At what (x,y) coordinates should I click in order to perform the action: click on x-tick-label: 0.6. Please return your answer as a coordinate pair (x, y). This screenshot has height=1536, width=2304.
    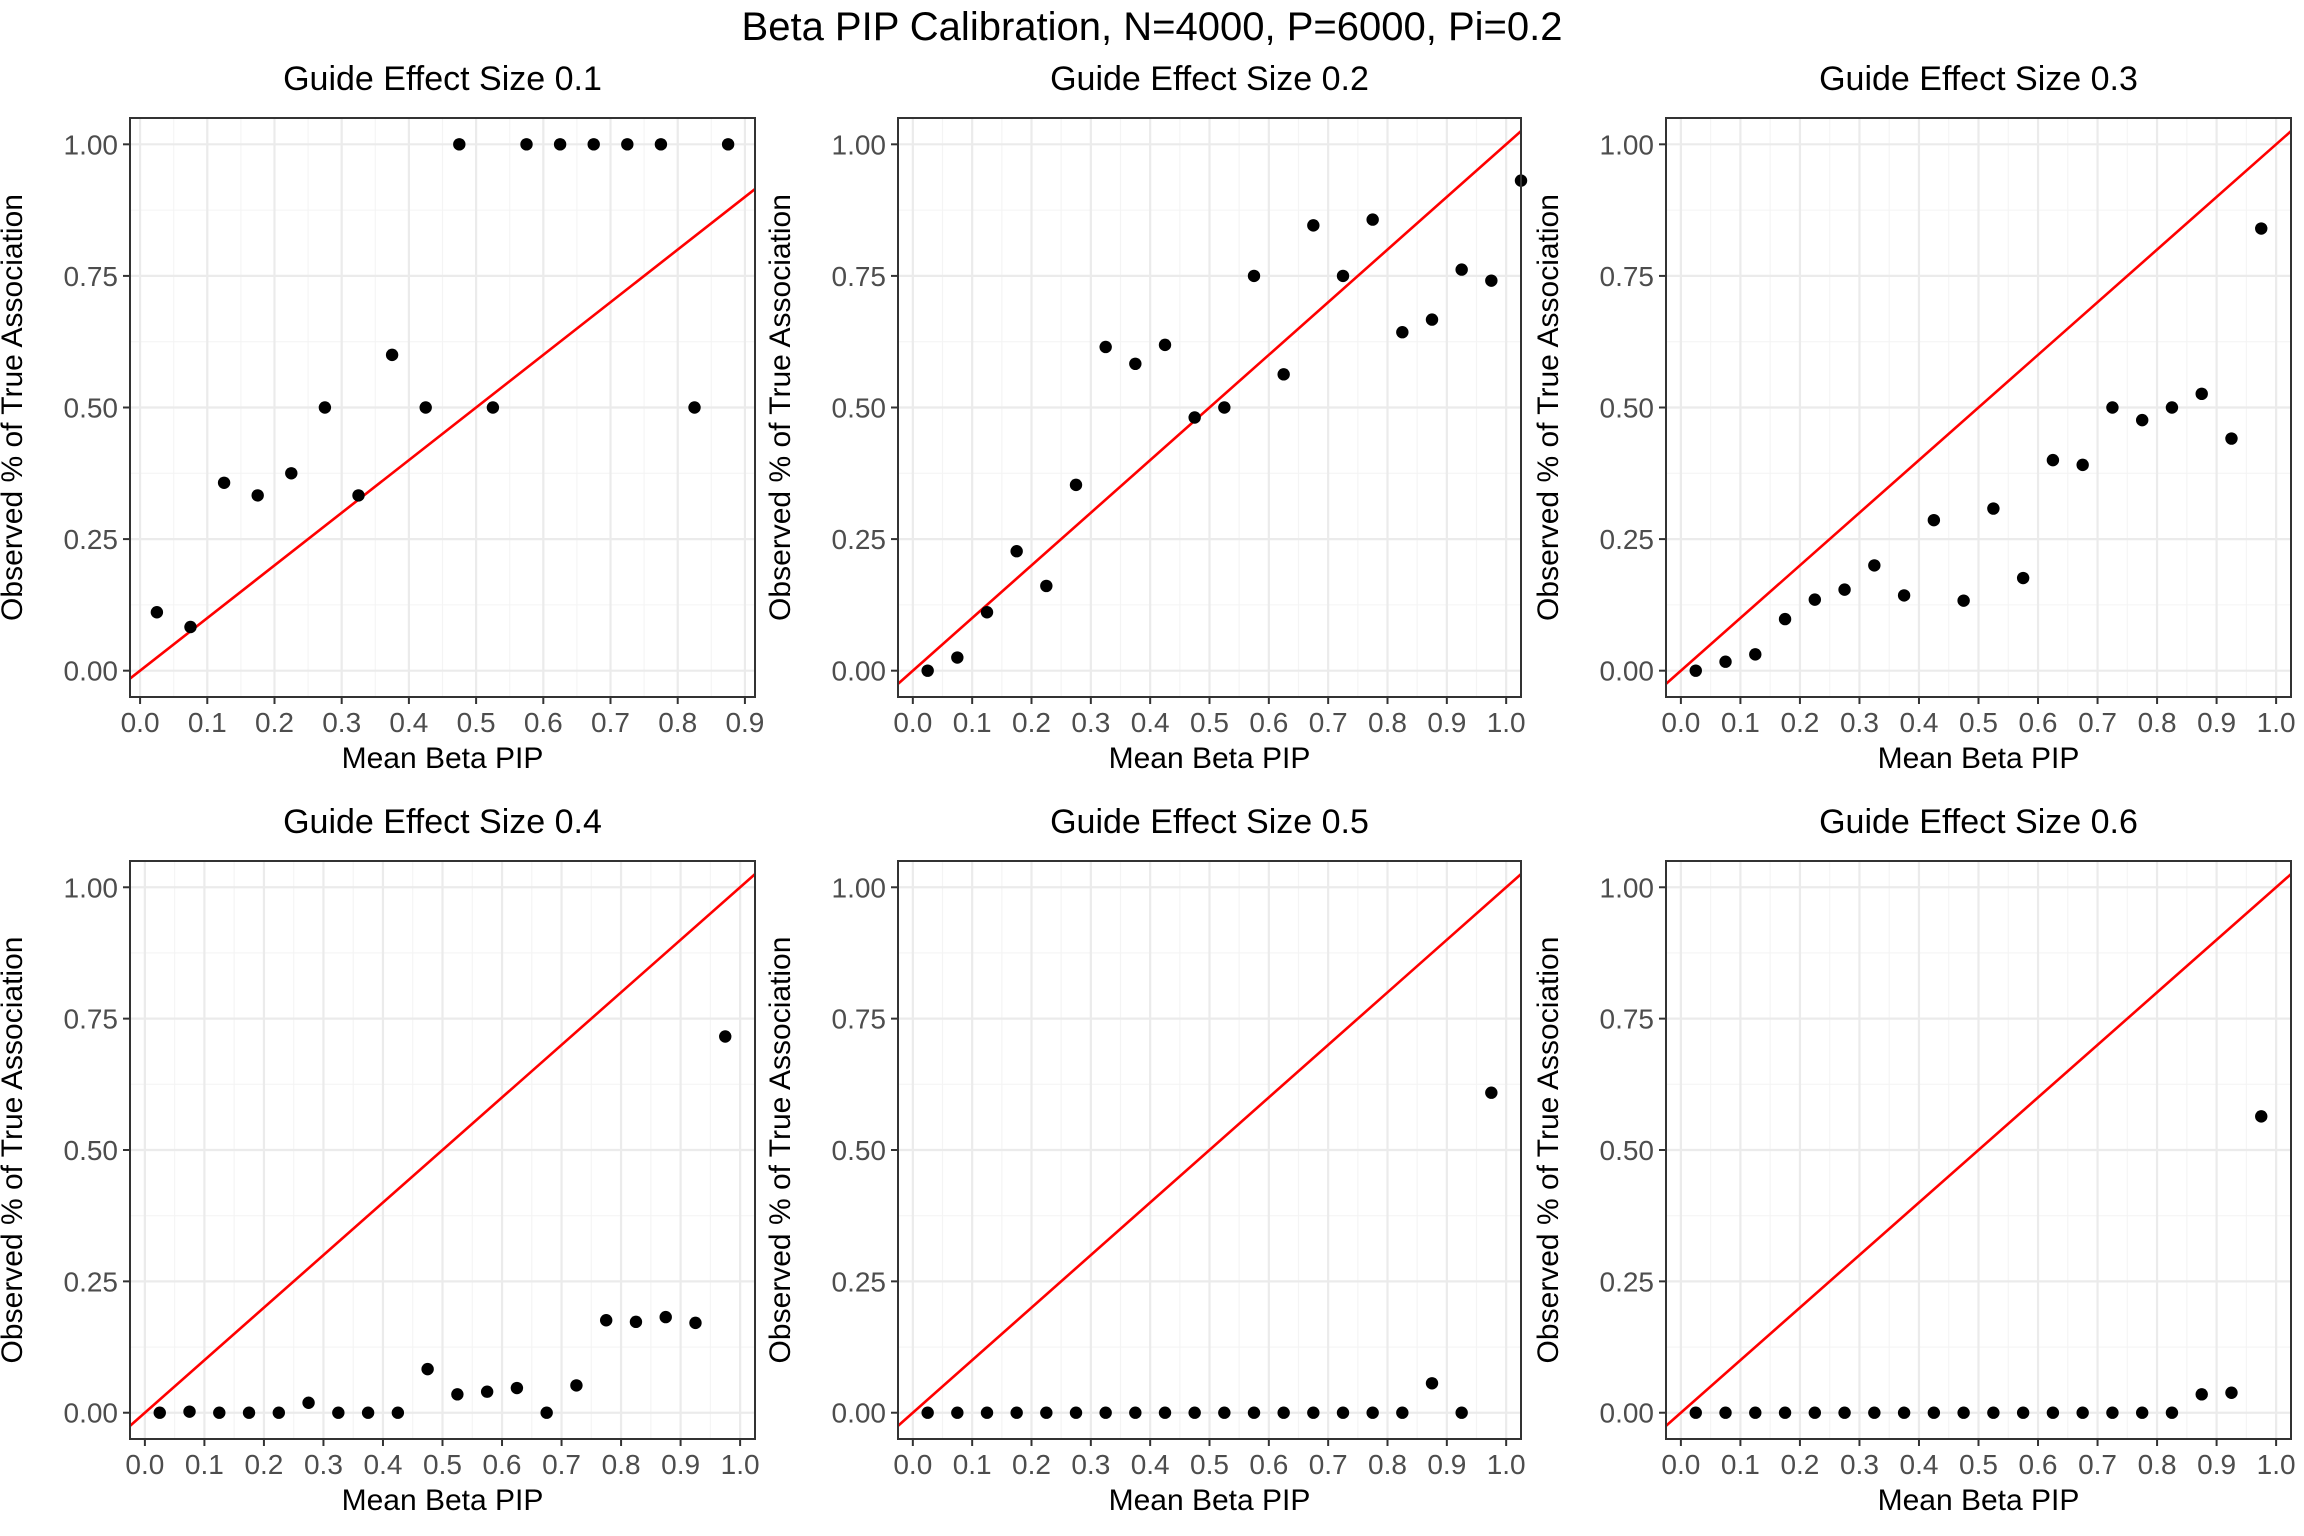
    Looking at the image, I should click on (543, 722).